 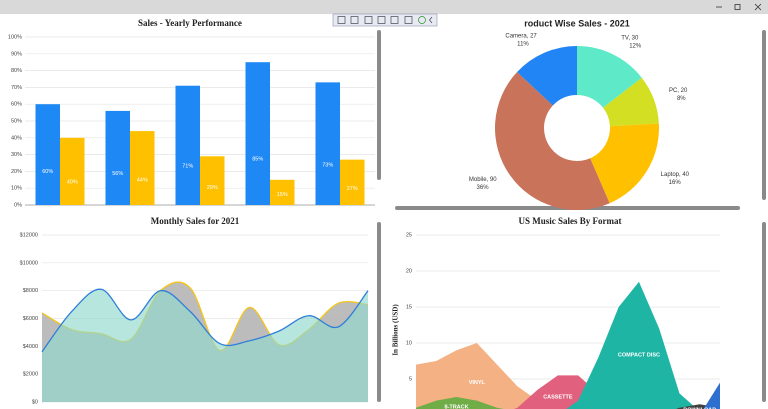 What do you see at coordinates (678, 91) in the screenshot?
I see `data-label: PC, 20` at bounding box center [678, 91].